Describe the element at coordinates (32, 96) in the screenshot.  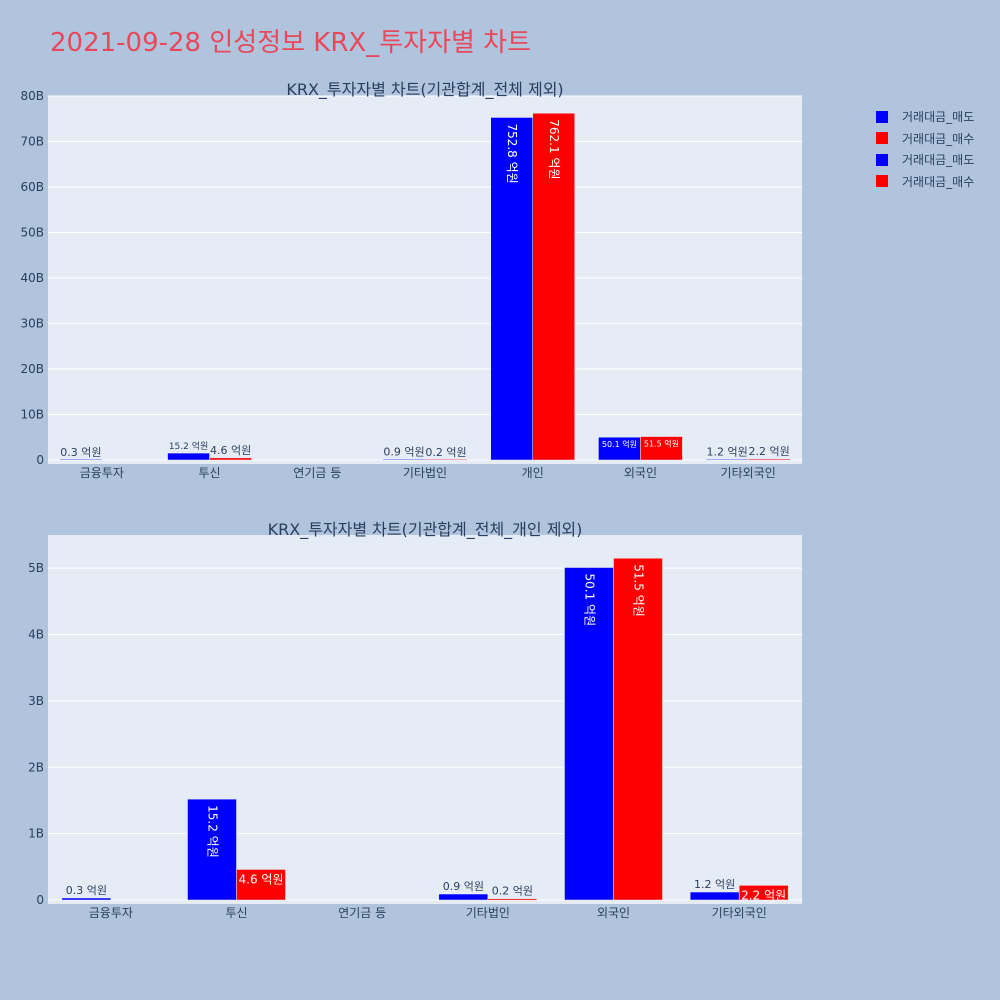
I see `y-tick-label: 80B` at that location.